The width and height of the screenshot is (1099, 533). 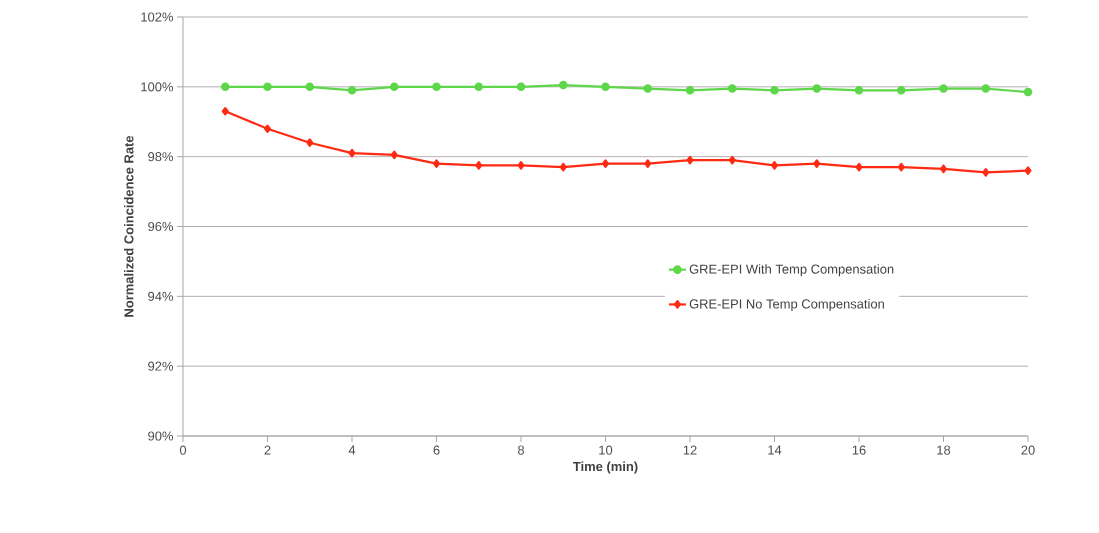 What do you see at coordinates (157, 17) in the screenshot?
I see `y-tick-label: 102%` at bounding box center [157, 17].